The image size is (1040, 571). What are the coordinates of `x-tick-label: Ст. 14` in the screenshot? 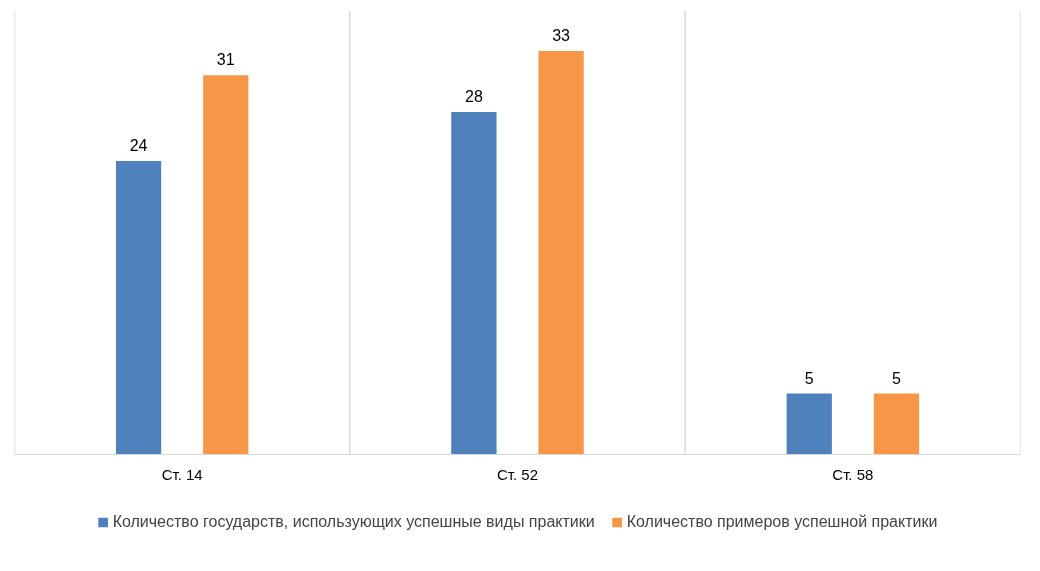 It's located at (182, 474).